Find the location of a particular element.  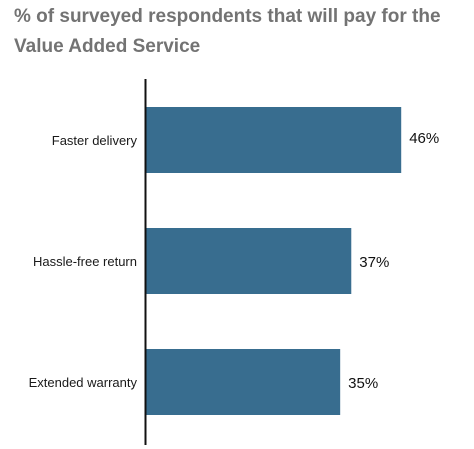

bar-extended-warranty is located at coordinates (243, 382).